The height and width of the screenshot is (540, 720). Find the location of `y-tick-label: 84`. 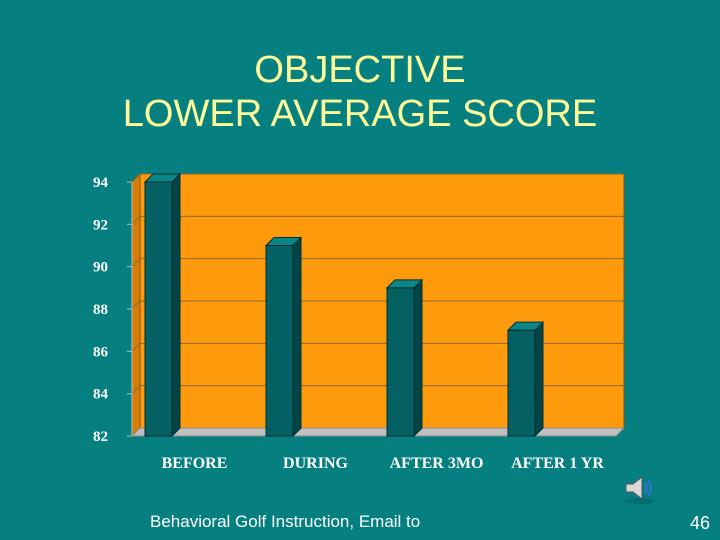

y-tick-label: 84 is located at coordinates (101, 395).